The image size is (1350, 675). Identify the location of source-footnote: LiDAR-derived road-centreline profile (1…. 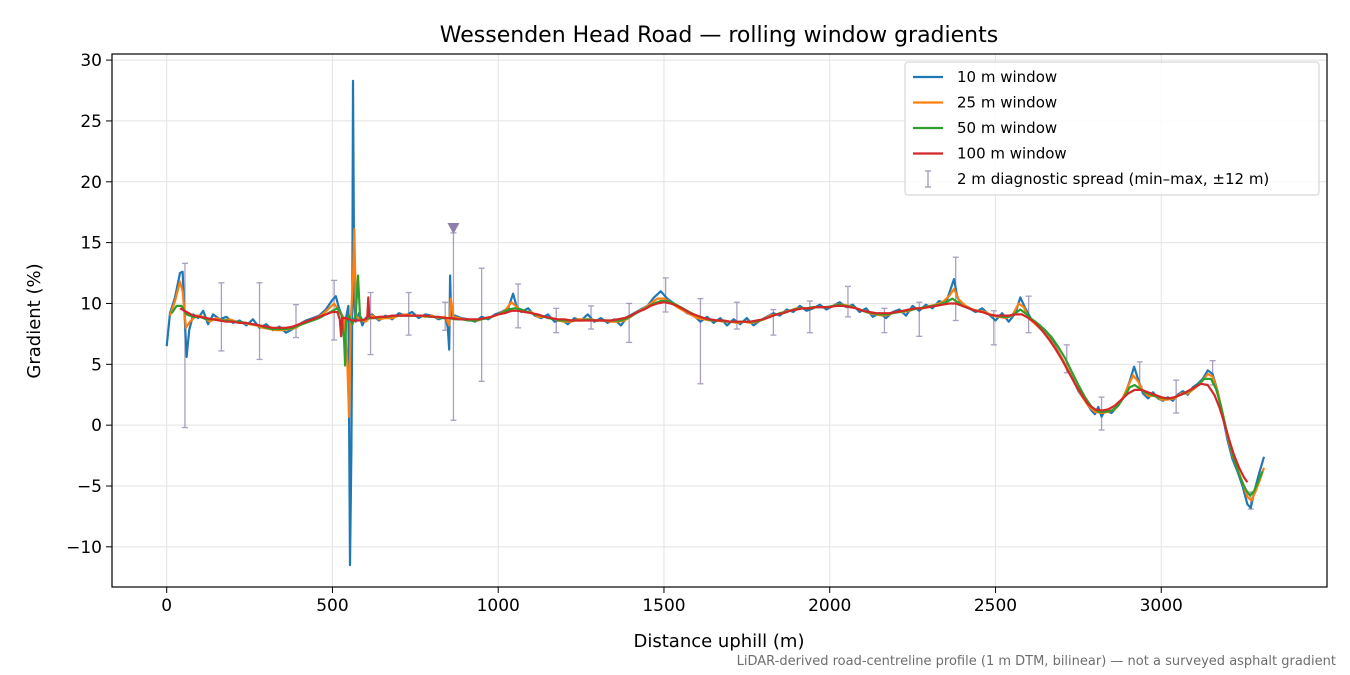
(1036, 661).